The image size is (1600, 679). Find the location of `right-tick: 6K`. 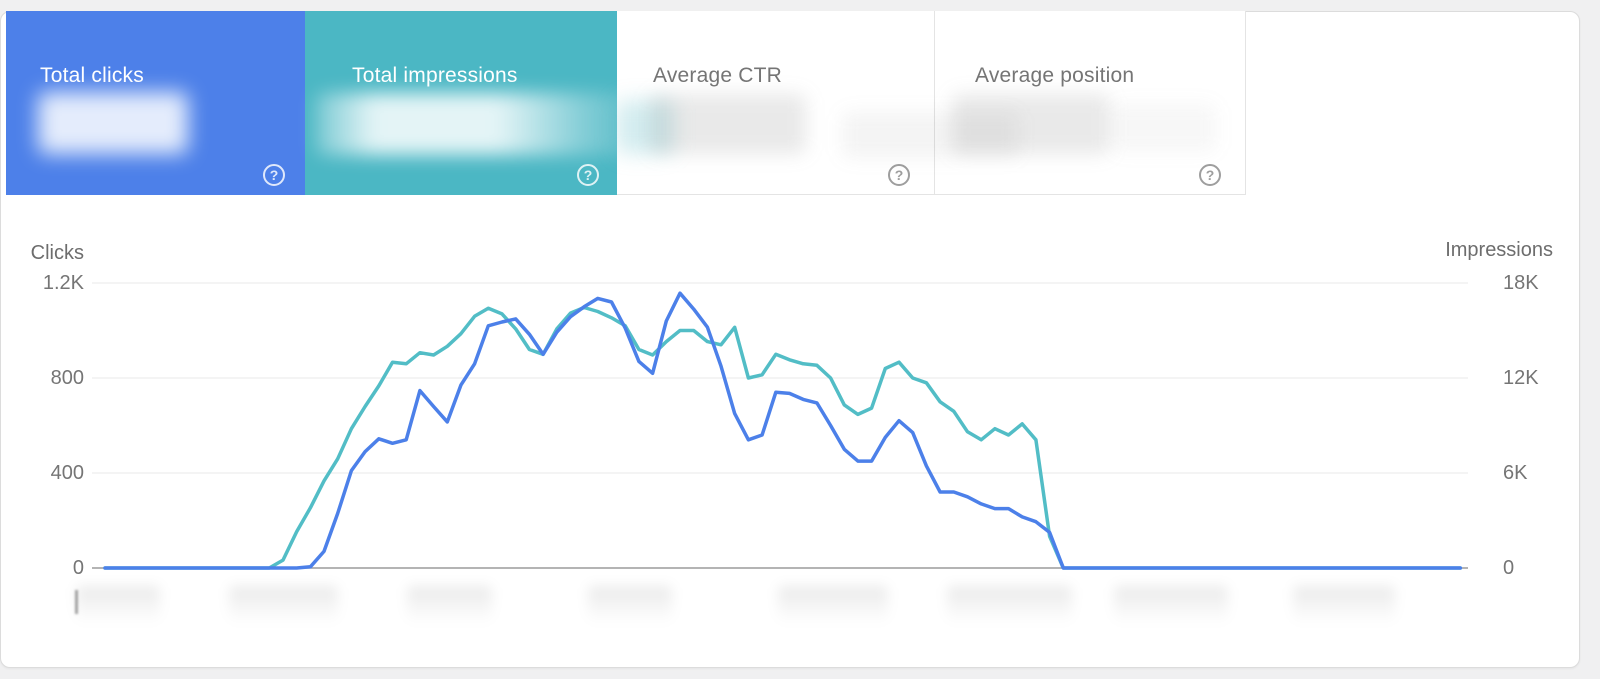

right-tick: 6K is located at coordinates (1515, 473).